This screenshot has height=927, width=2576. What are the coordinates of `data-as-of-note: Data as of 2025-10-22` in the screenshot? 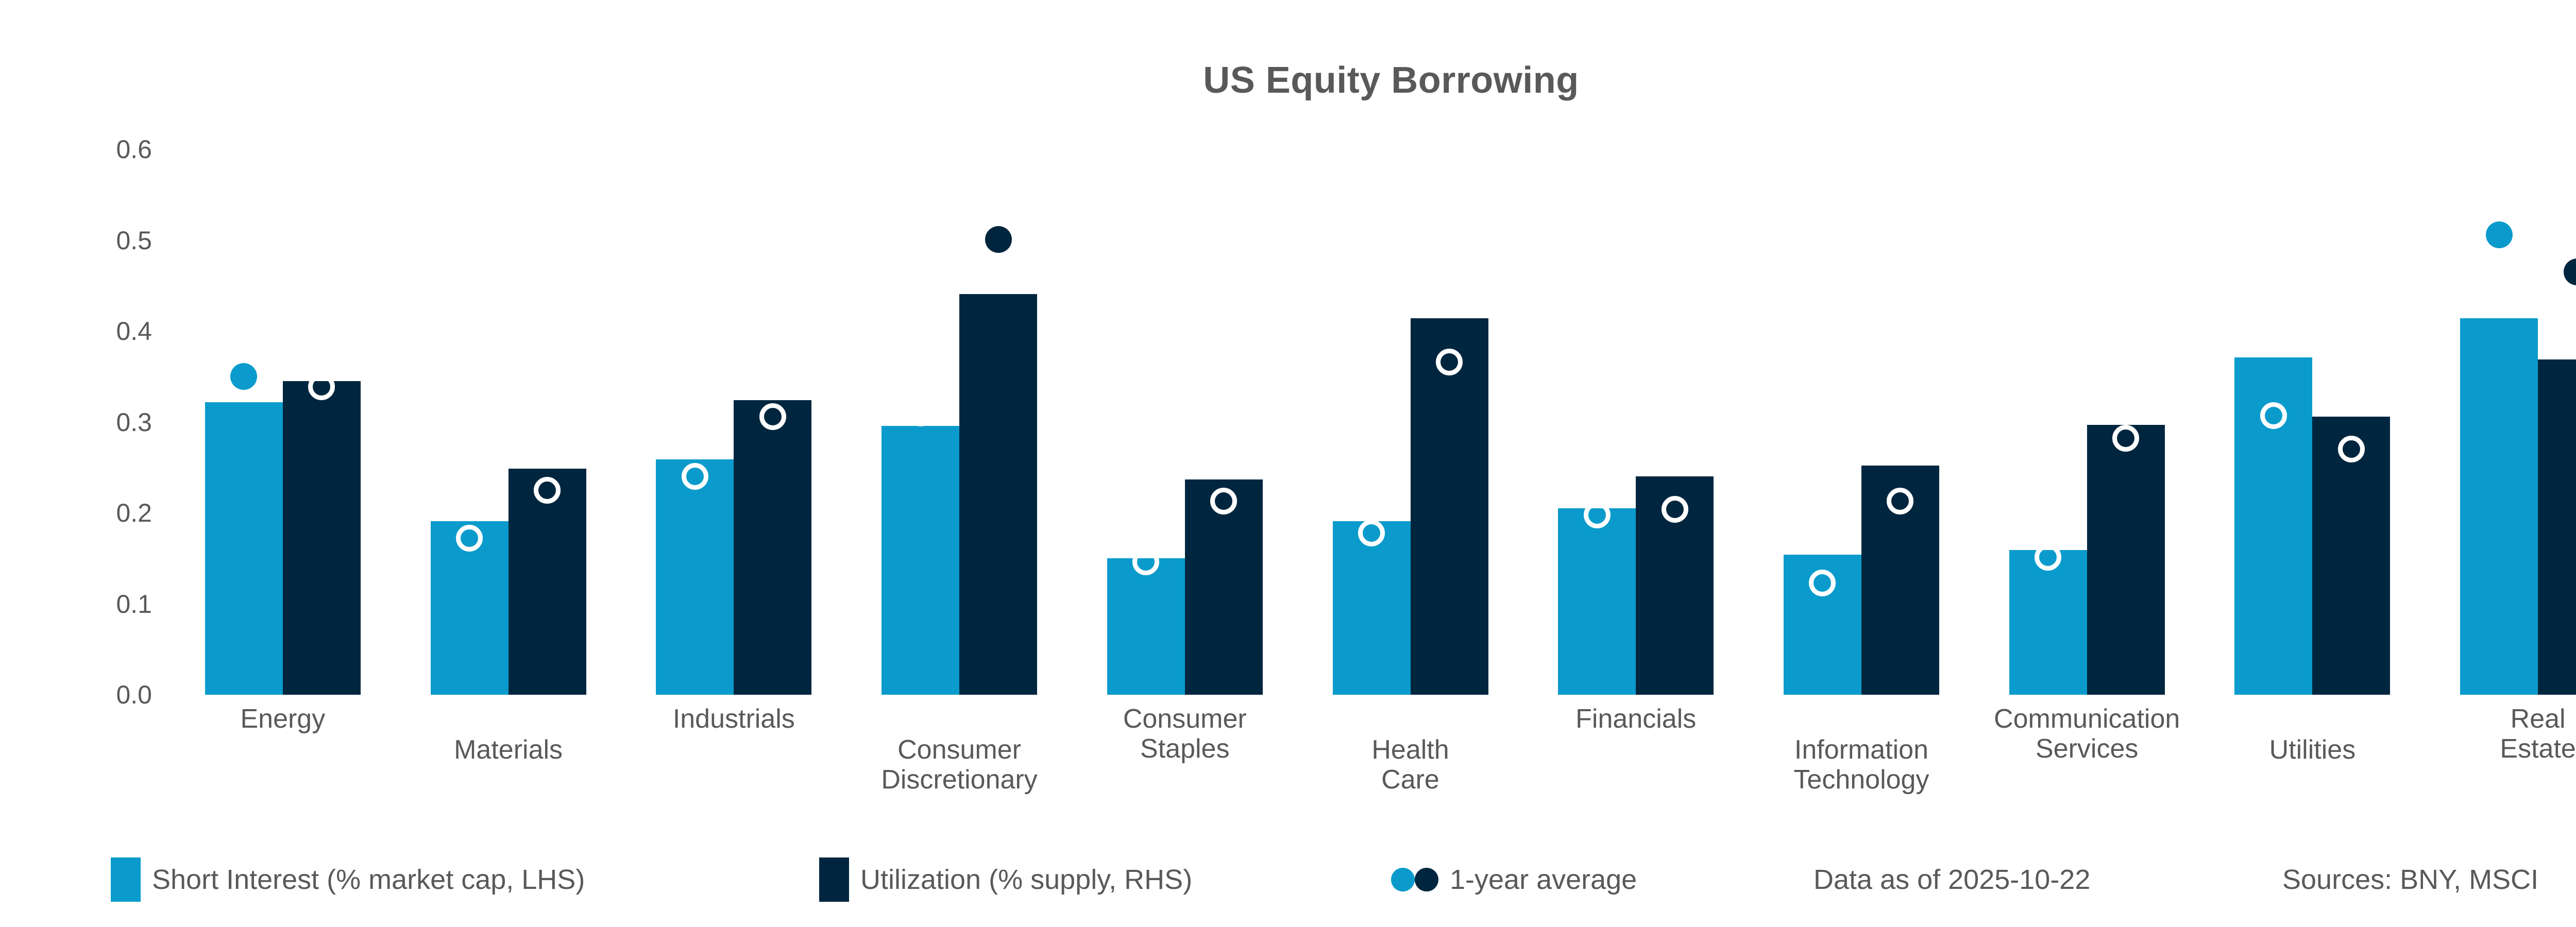 It's located at (1953, 879).